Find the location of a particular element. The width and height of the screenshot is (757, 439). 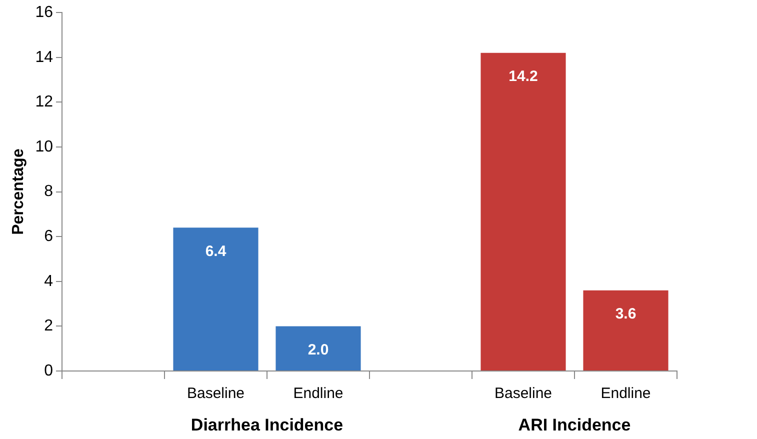

y-tick-label: 10 is located at coordinates (44, 147).